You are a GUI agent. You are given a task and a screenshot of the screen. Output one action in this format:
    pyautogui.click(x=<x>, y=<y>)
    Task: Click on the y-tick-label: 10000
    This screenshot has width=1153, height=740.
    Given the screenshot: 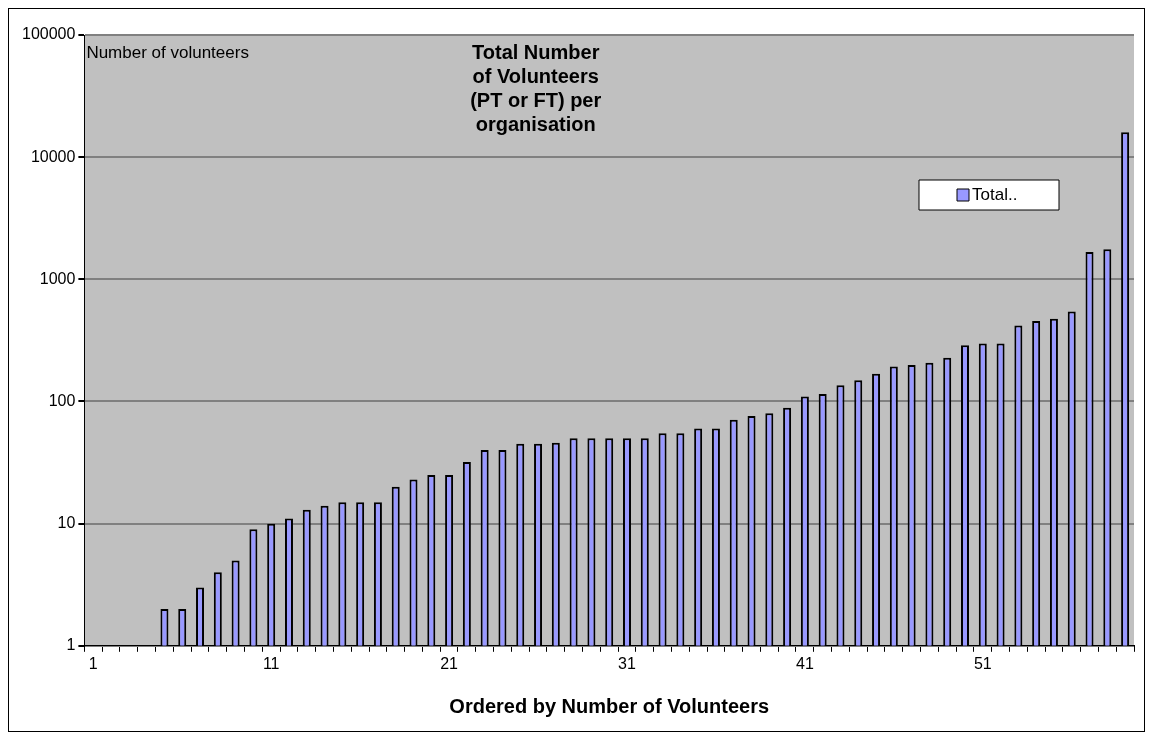 What is the action you would take?
    pyautogui.click(x=53, y=156)
    